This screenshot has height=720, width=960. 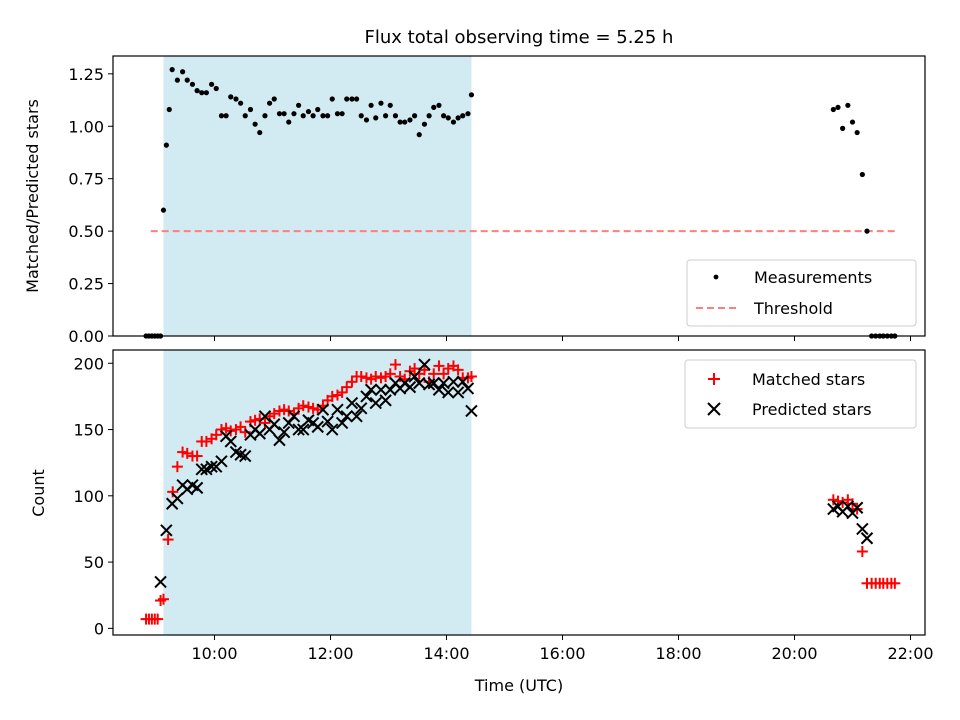 I want to click on legend-box, so click(x=801, y=293).